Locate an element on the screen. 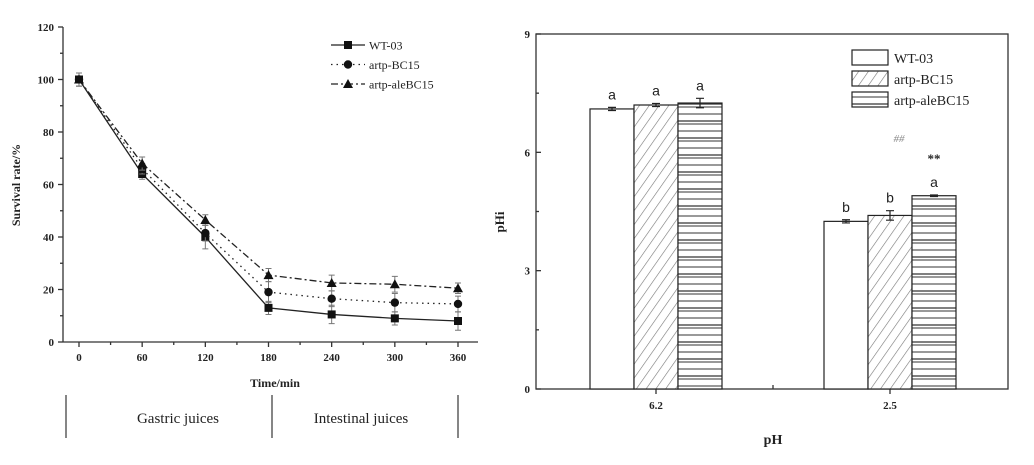 This screenshot has width=1034, height=465. annotation-hash: ## is located at coordinates (900, 139).